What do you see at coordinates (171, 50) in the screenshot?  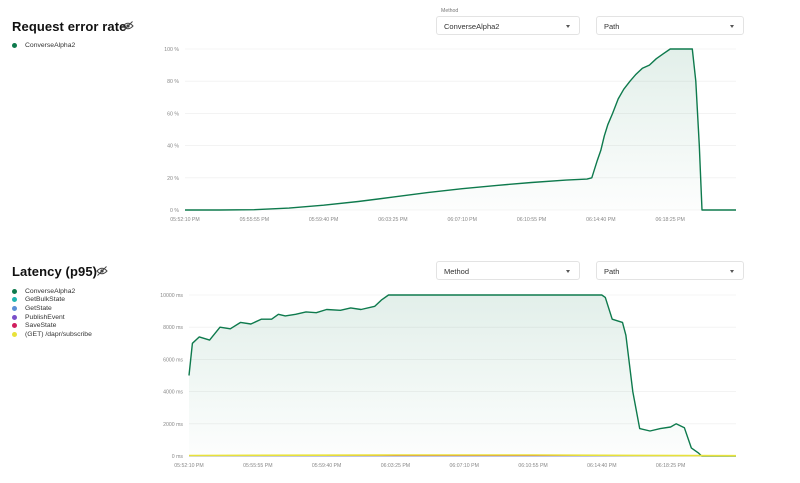 I see `y-tick-label: 100 %` at bounding box center [171, 50].